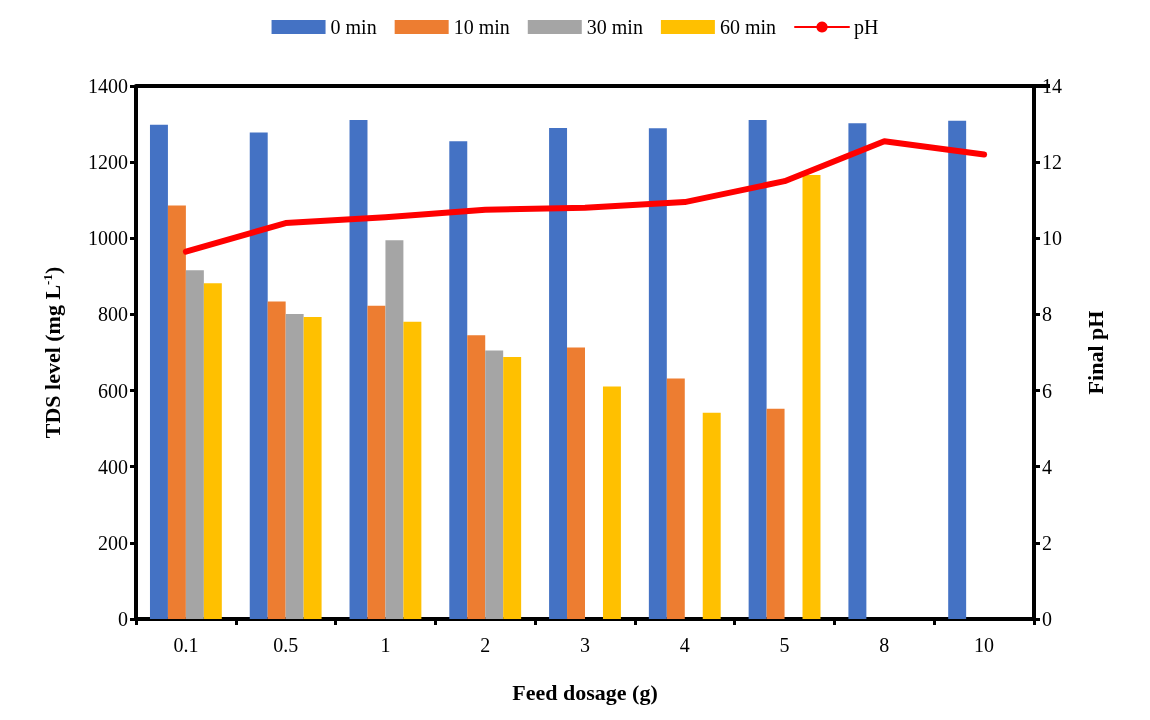 The image size is (1150, 720). Describe the element at coordinates (385, 645) in the screenshot. I see `x-tick-label: 1` at that location.